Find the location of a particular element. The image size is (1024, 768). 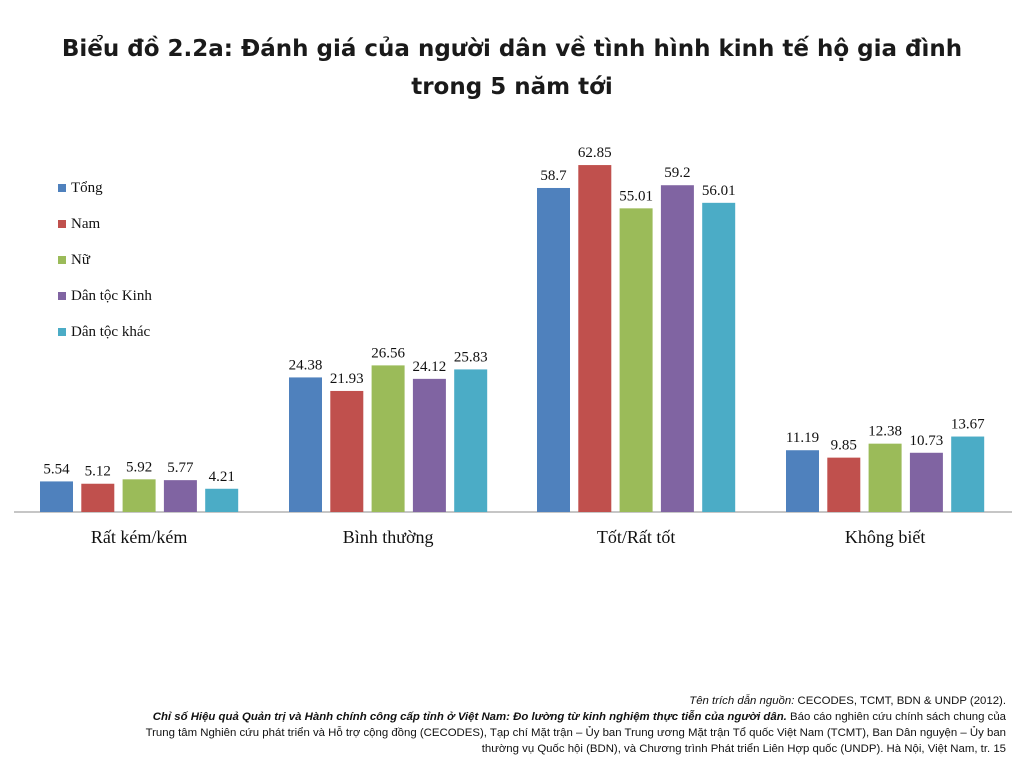

legend-swatch-dan-toc-kinh is located at coordinates (62, 296).